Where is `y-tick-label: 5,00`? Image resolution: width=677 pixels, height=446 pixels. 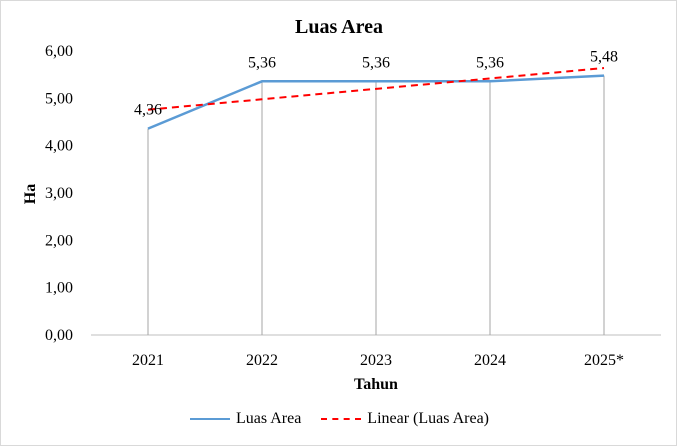 y-tick-label: 5,00 is located at coordinates (59, 98).